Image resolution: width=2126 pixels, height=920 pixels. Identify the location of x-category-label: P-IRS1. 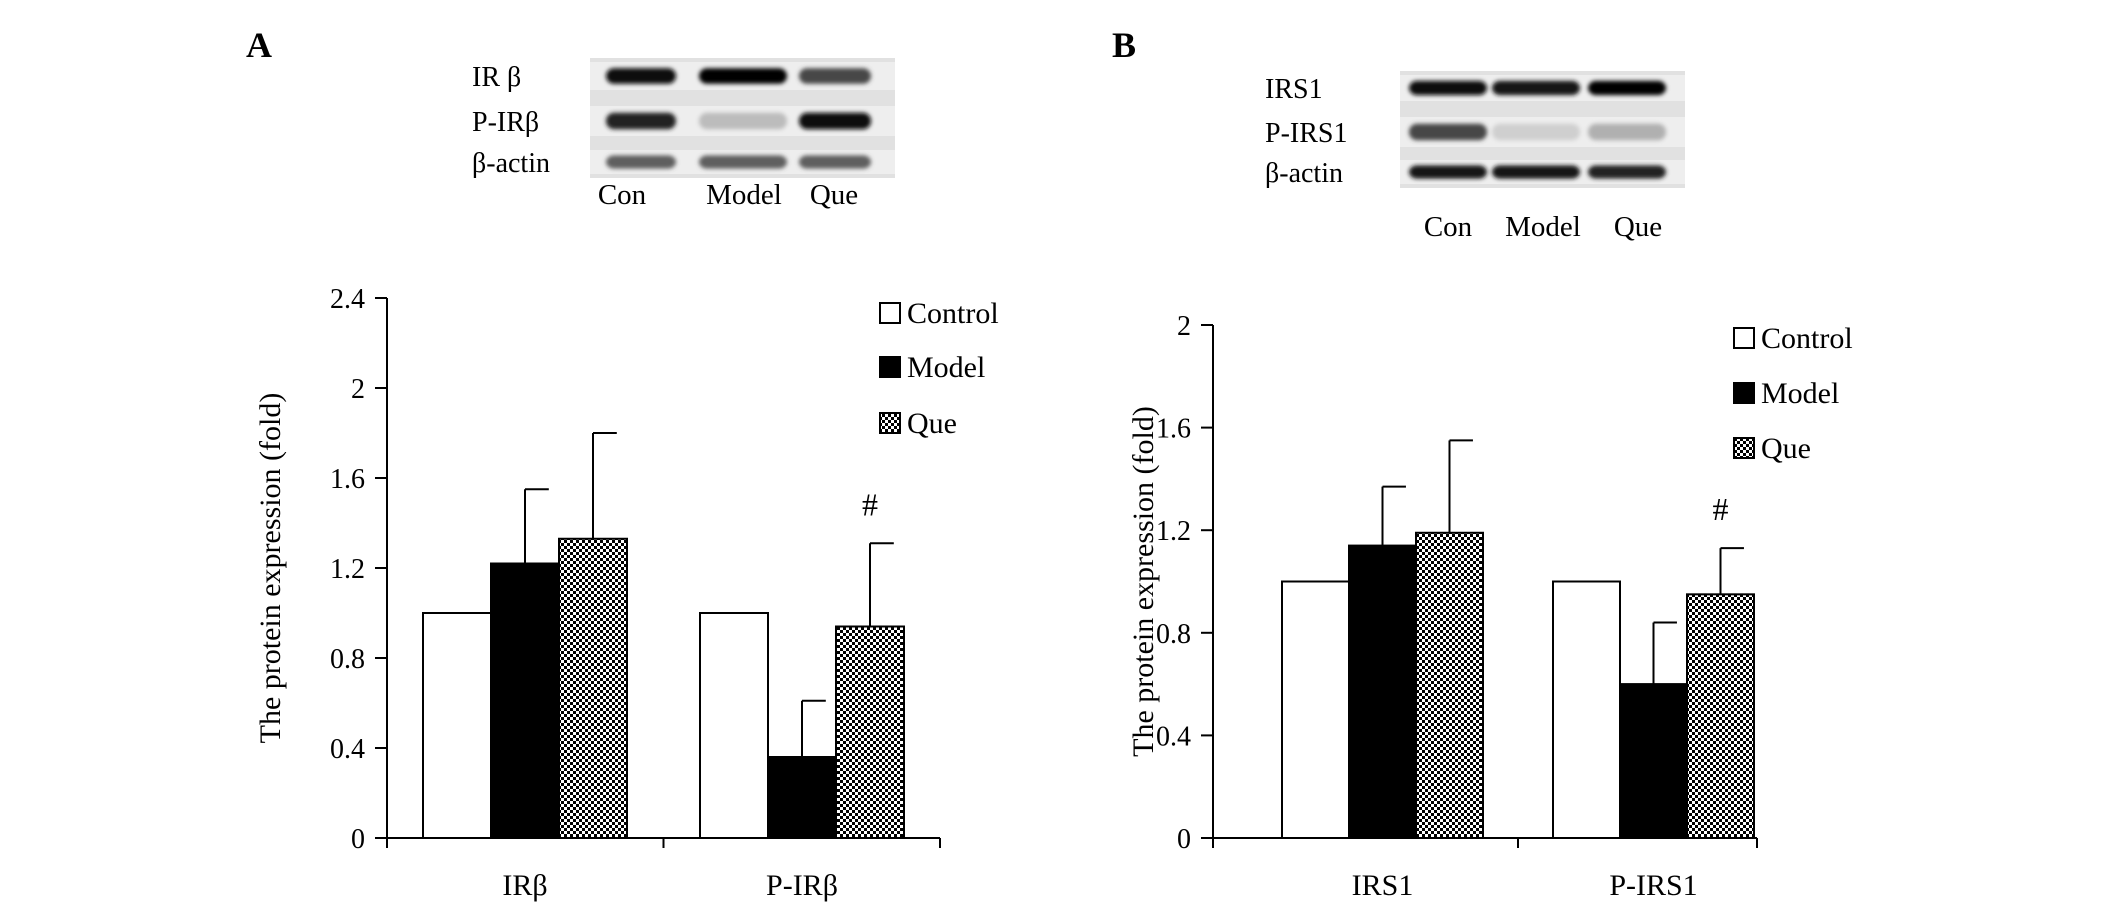
(1653, 885).